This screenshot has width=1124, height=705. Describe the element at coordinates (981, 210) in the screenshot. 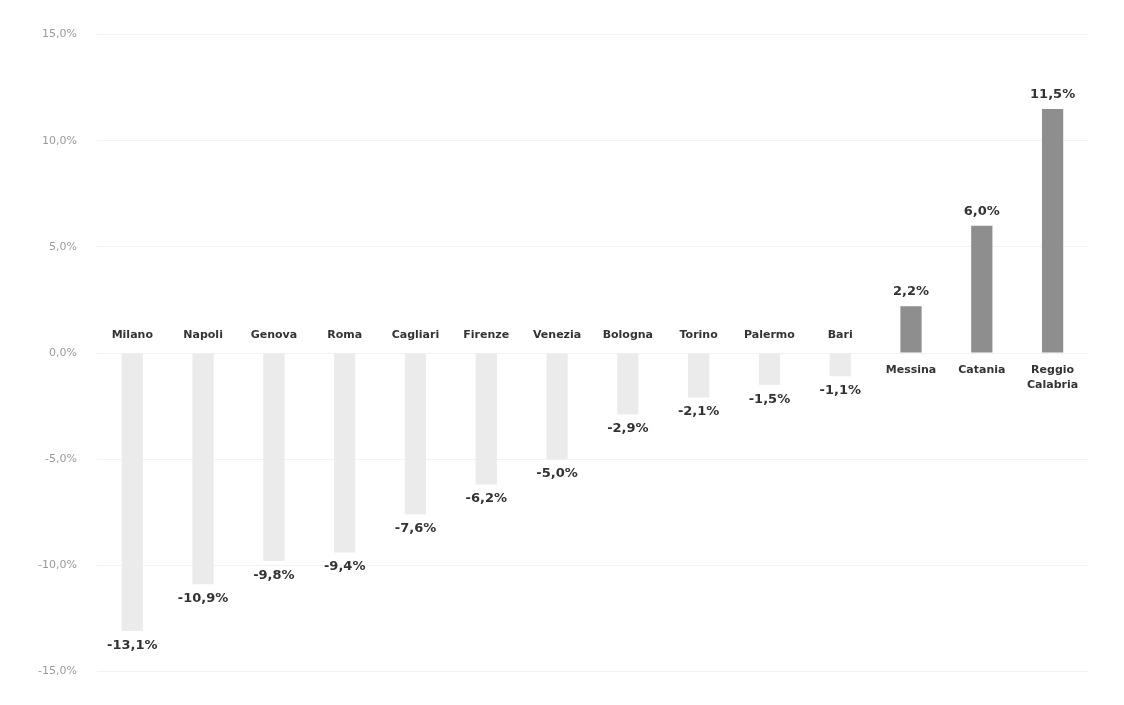

I see `data-label: 6,0%` at that location.